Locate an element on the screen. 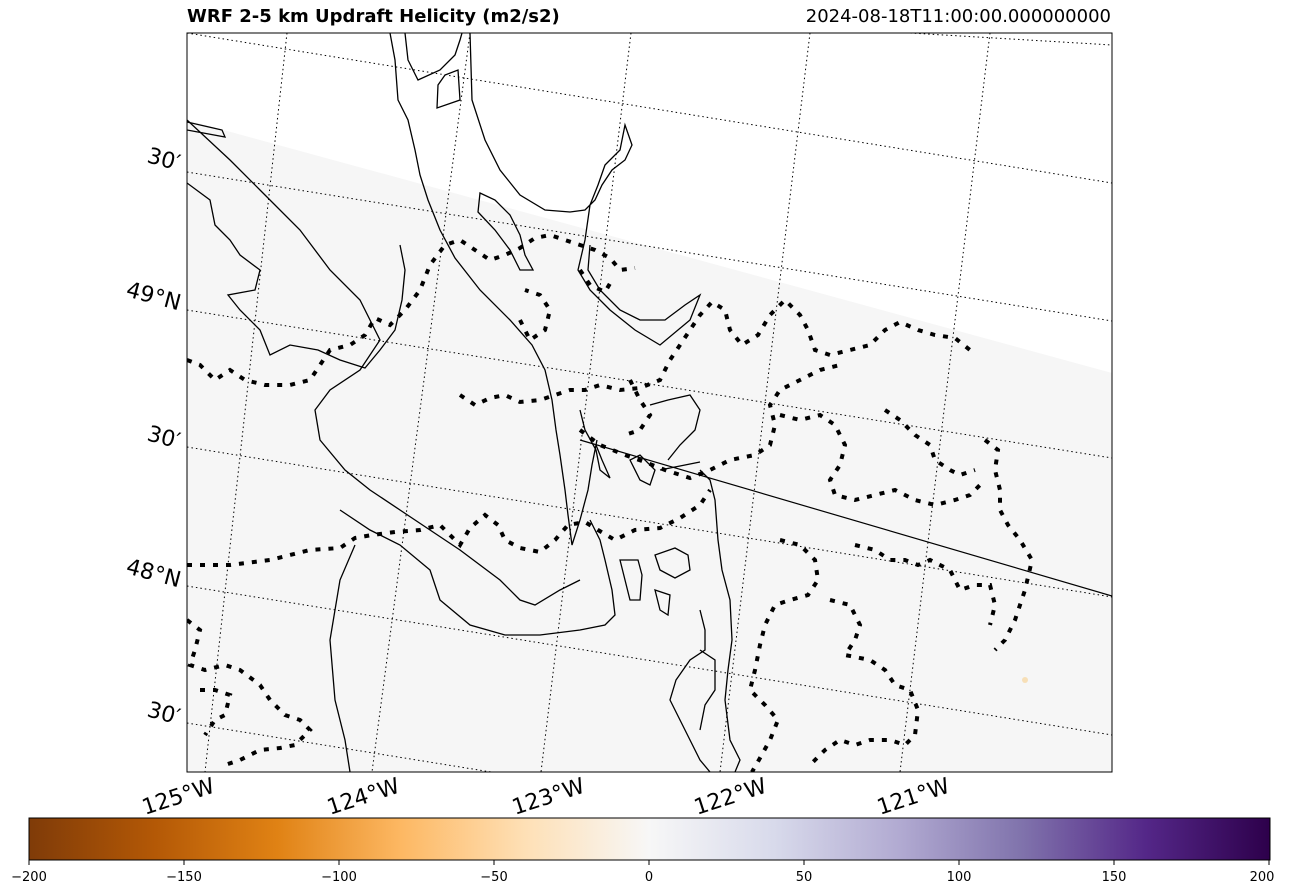  map-timestamp: 2024-08-18T11:00:00.000000000 is located at coordinates (958, 16).